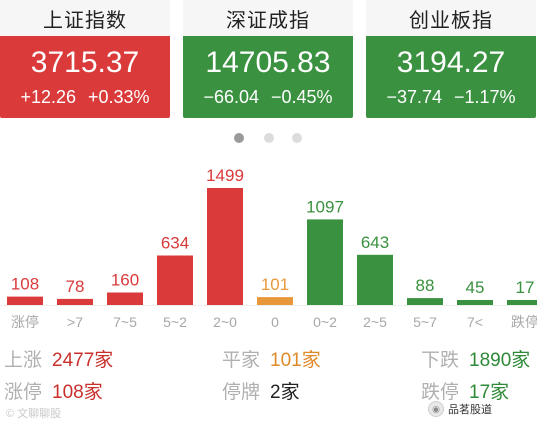 This screenshot has height=428, width=537. What do you see at coordinates (23, 360) in the screenshot?
I see `stat-label: 上涨` at bounding box center [23, 360].